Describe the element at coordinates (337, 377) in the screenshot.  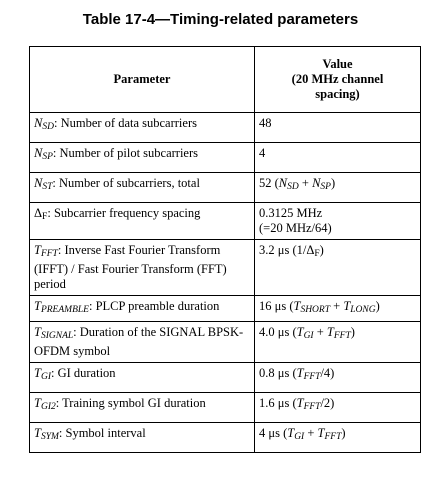
I see `value-cell: 0.8 μs (TFFT/4)` at that location.